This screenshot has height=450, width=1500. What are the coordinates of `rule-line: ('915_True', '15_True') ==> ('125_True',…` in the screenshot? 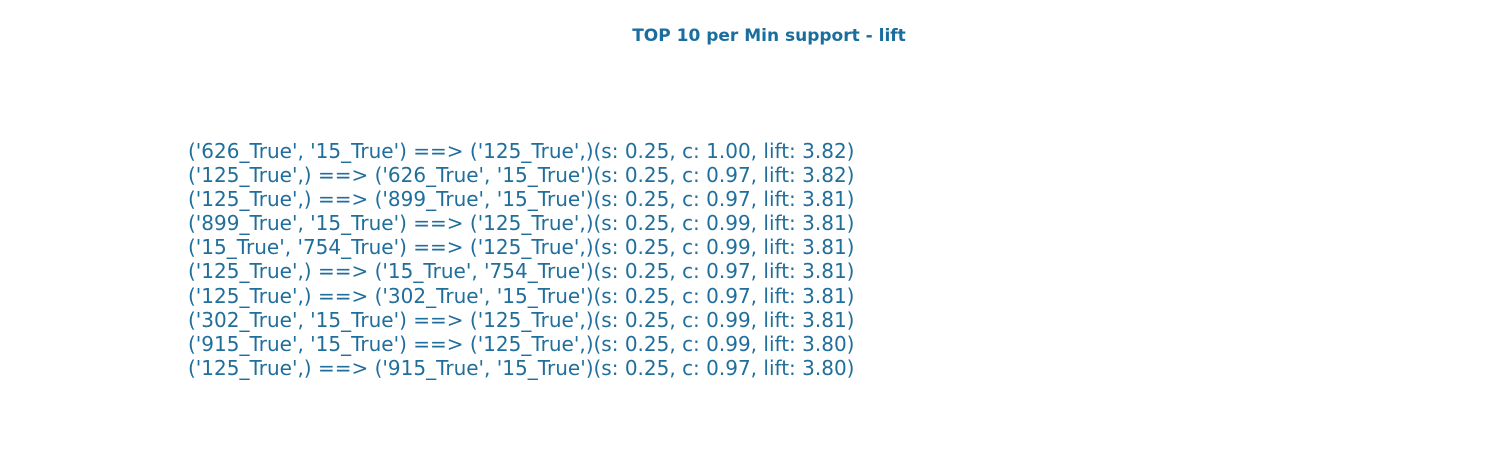 It's located at (521, 343).